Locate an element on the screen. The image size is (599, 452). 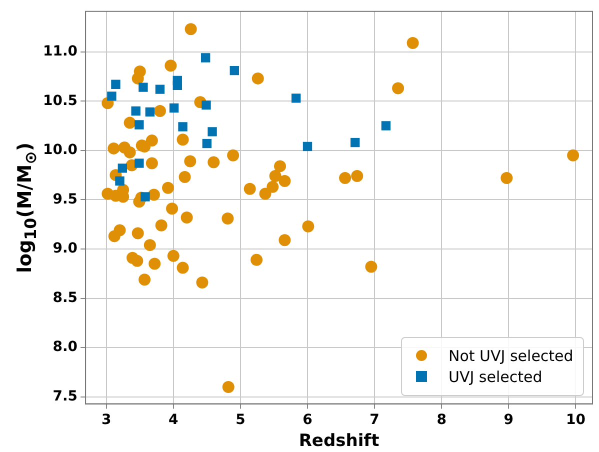
x-tick-label: 8 is located at coordinates (441, 420).